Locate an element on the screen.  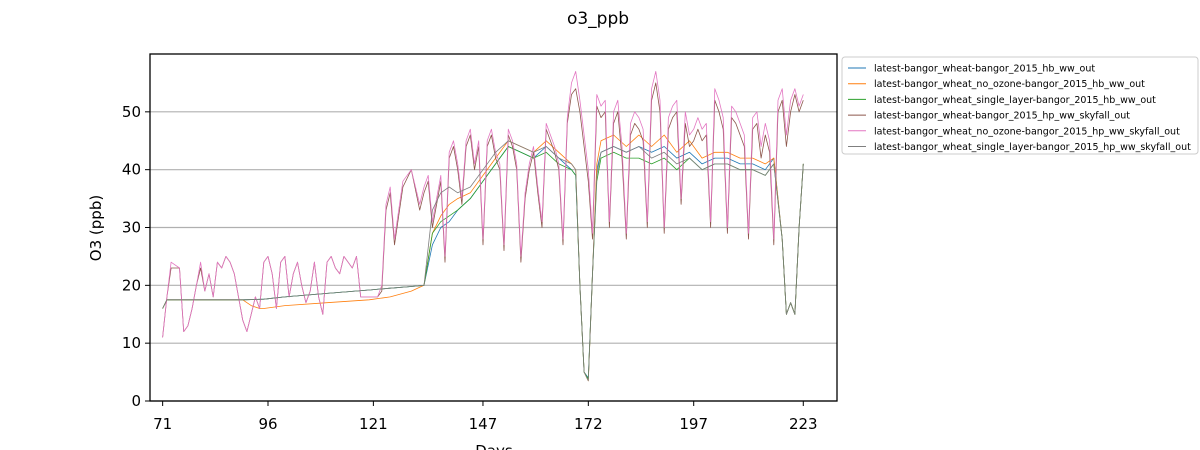
chart-title: o3_ppb is located at coordinates (598, 19).